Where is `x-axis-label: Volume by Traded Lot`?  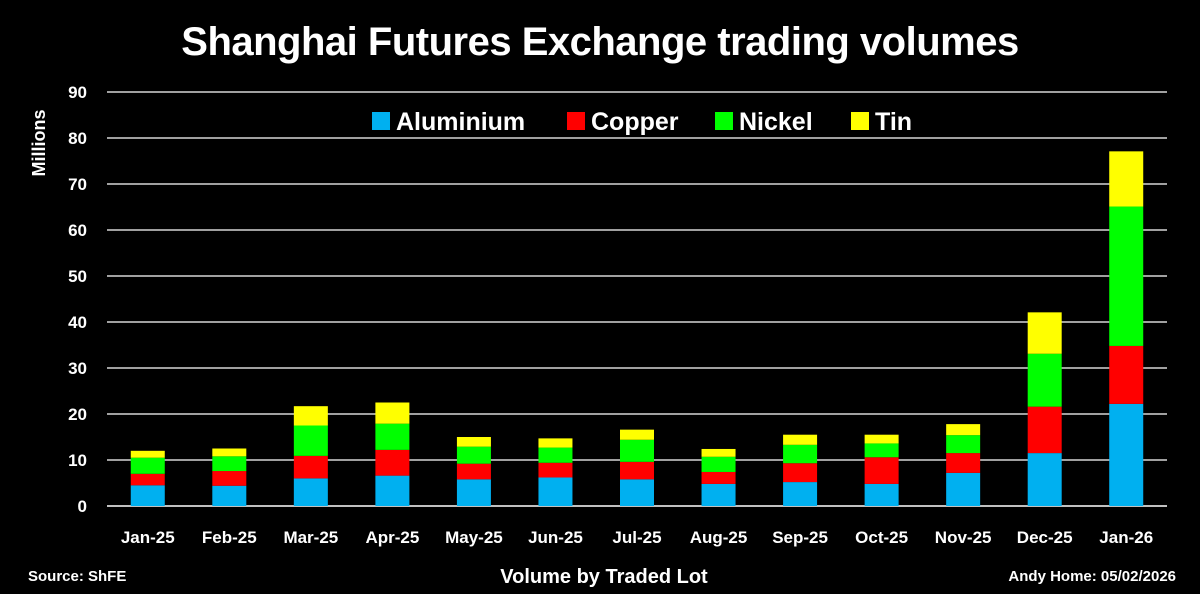
x-axis-label: Volume by Traded Lot is located at coordinates (604, 577).